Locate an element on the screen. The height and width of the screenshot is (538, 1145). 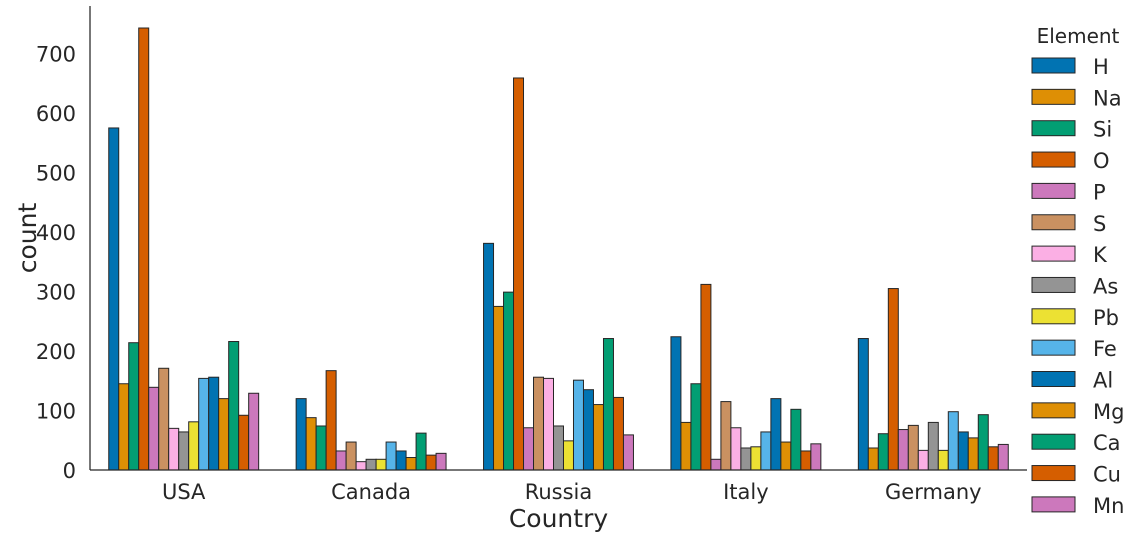
bar-russia-s is located at coordinates (539, 423).